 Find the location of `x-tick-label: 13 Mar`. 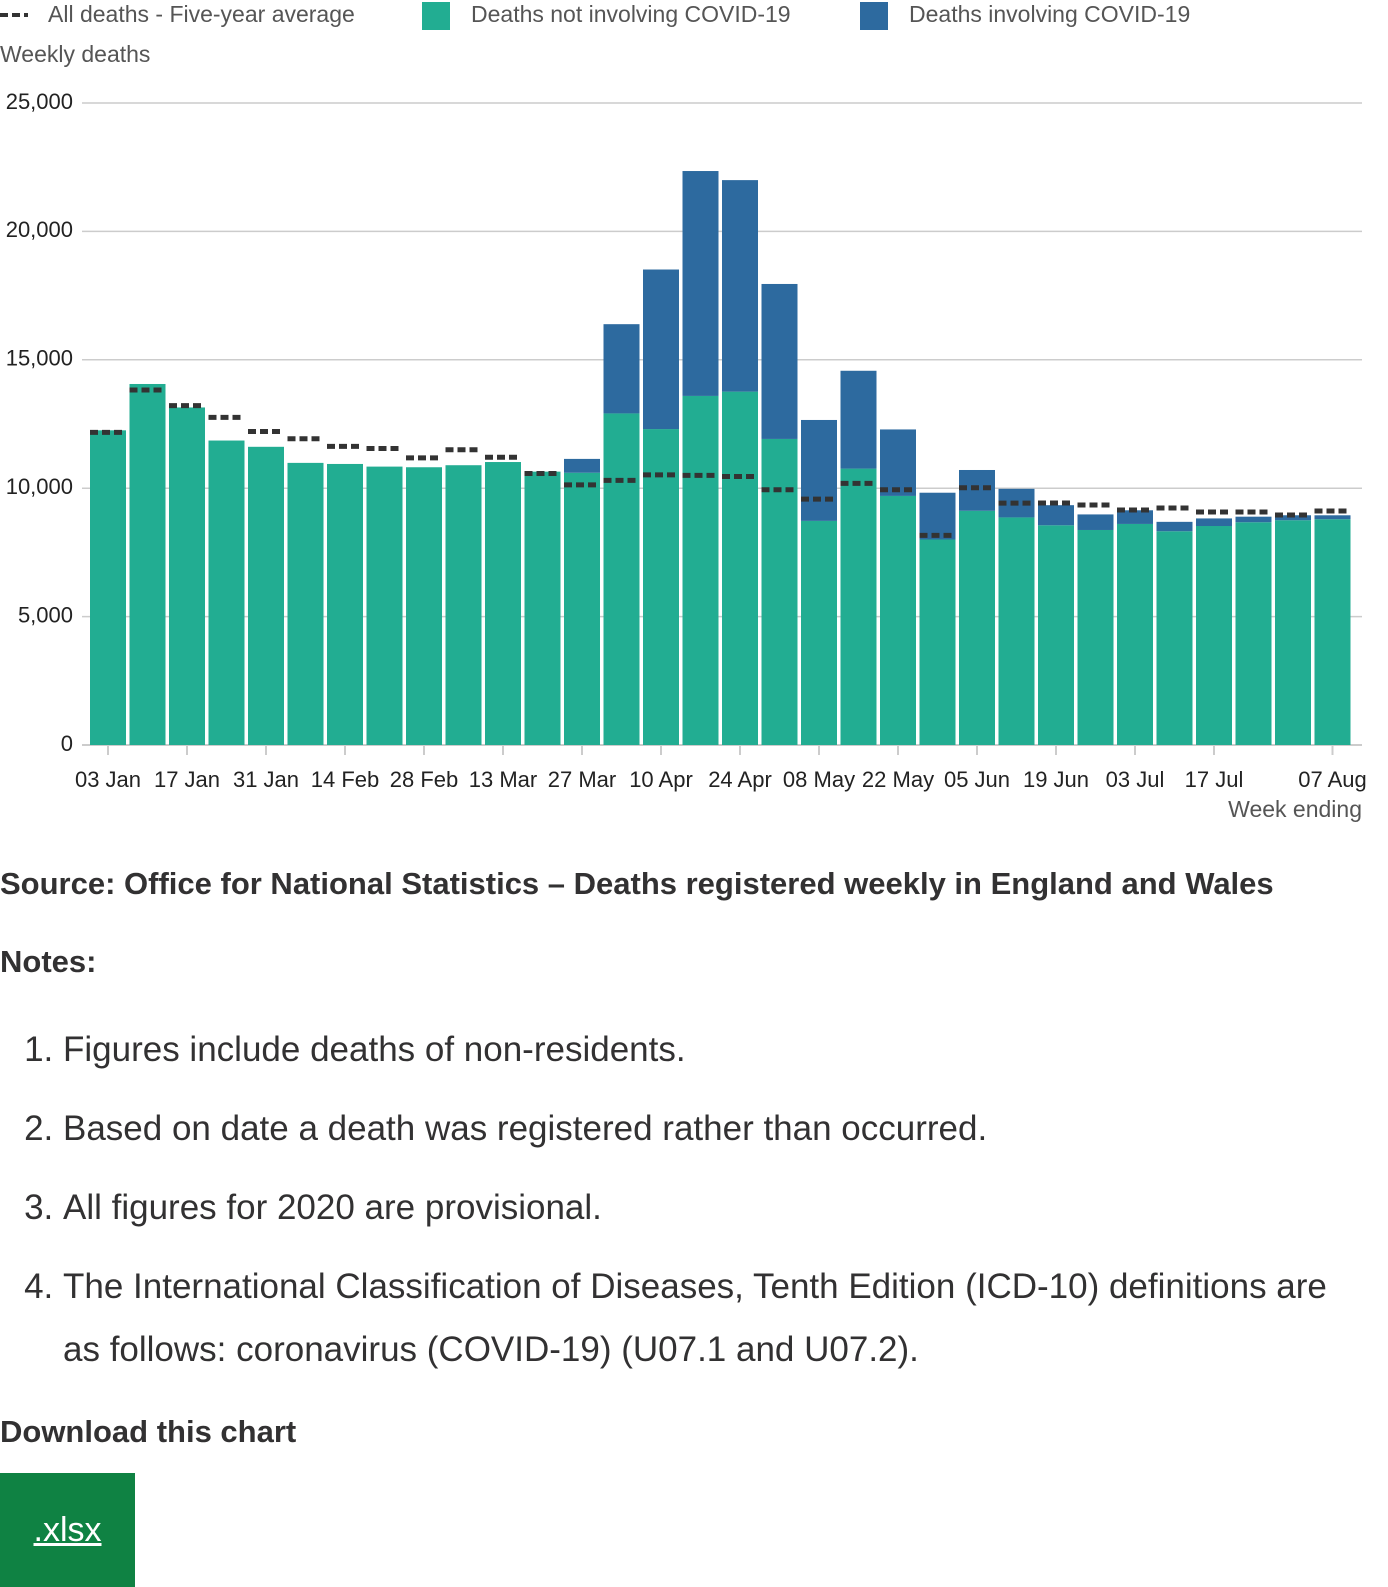

x-tick-label: 13 Mar is located at coordinates (503, 779).